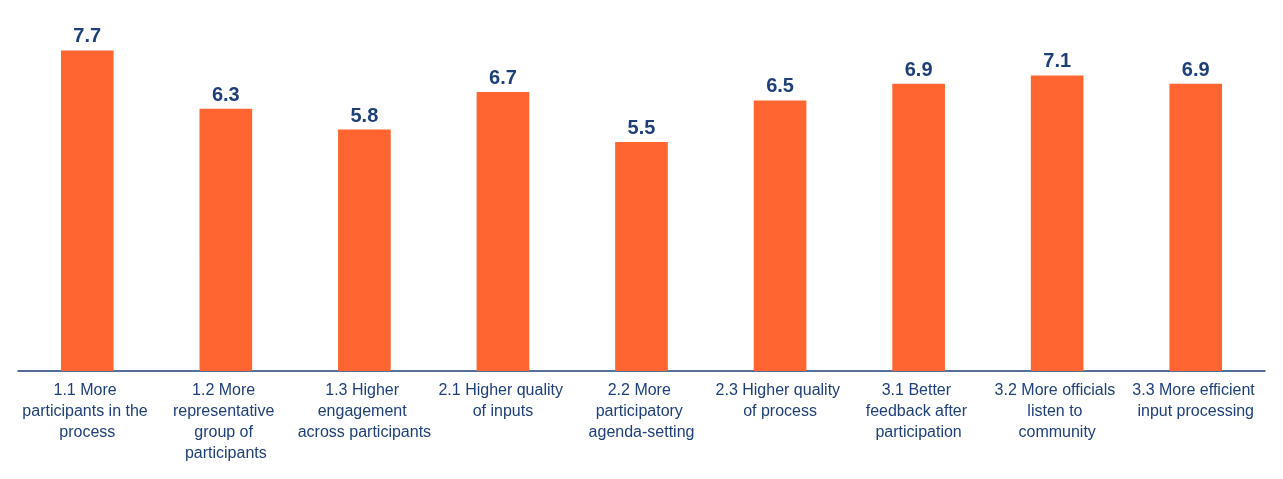 The height and width of the screenshot is (479, 1283). I want to click on x-tick-label: 3.2 More officials listen to community, so click(1057, 410).